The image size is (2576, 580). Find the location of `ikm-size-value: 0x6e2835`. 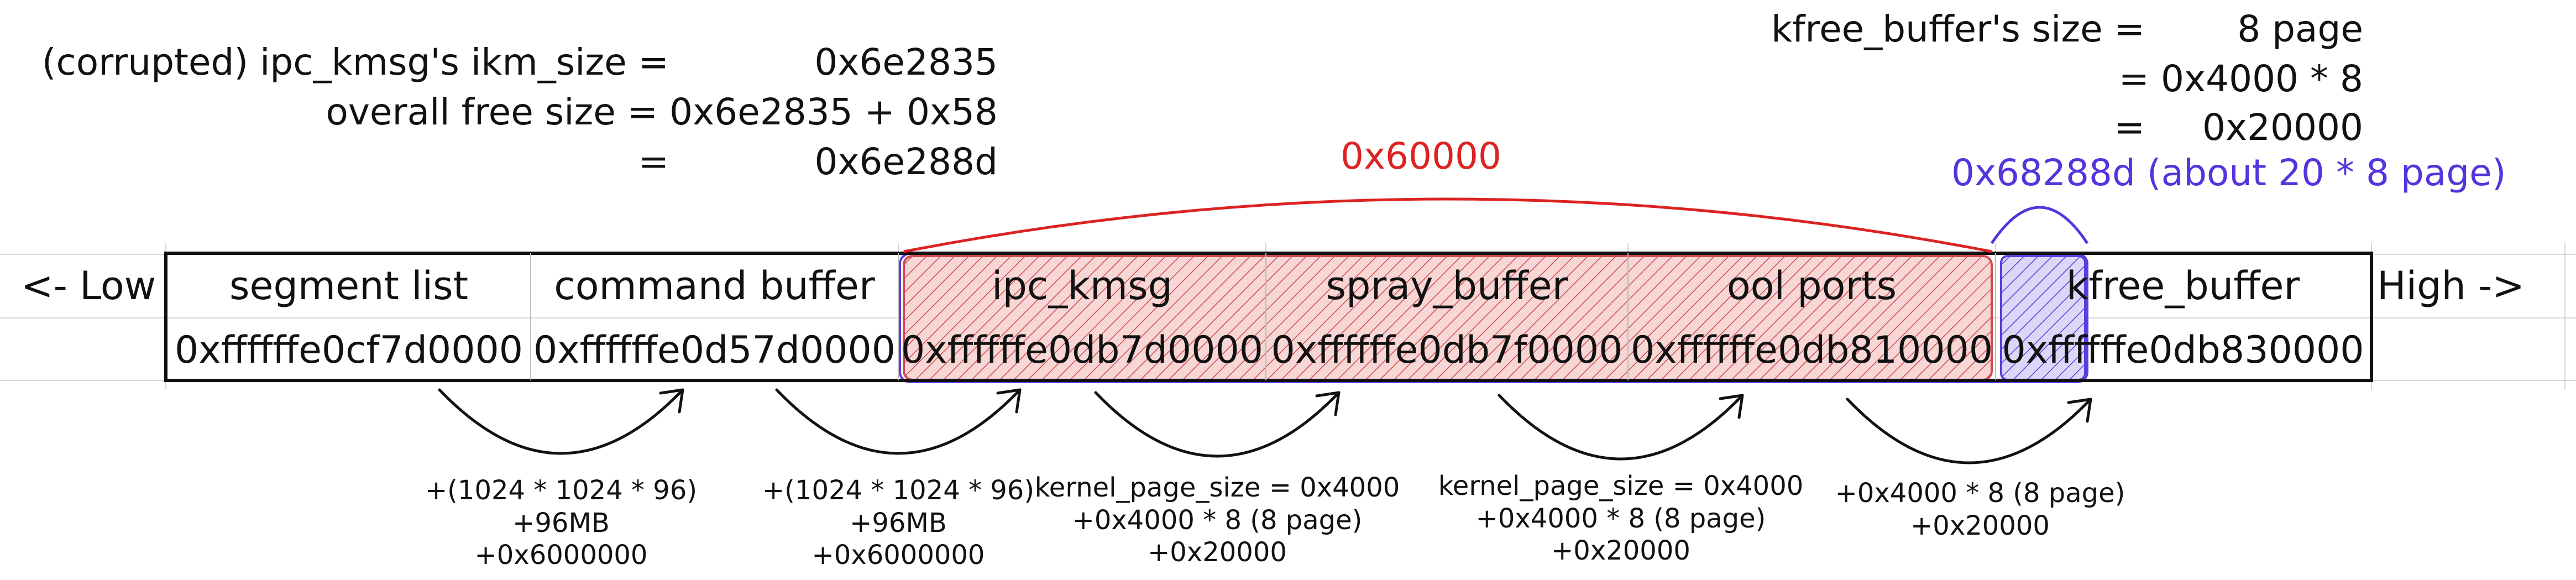

ikm-size-value: 0x6e2835 is located at coordinates (906, 62).